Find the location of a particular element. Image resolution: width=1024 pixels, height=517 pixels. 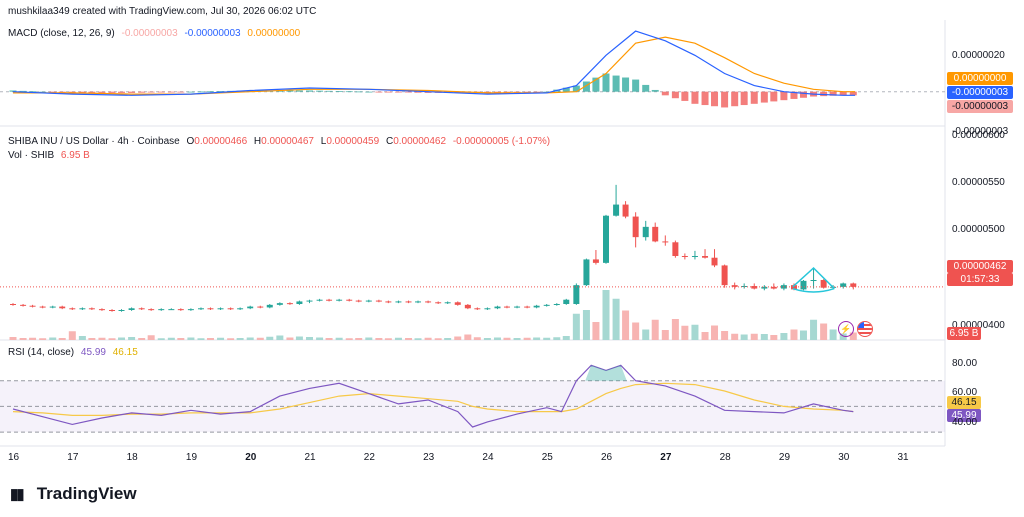

rsi-label: RSI (14, close) is located at coordinates (41, 352).